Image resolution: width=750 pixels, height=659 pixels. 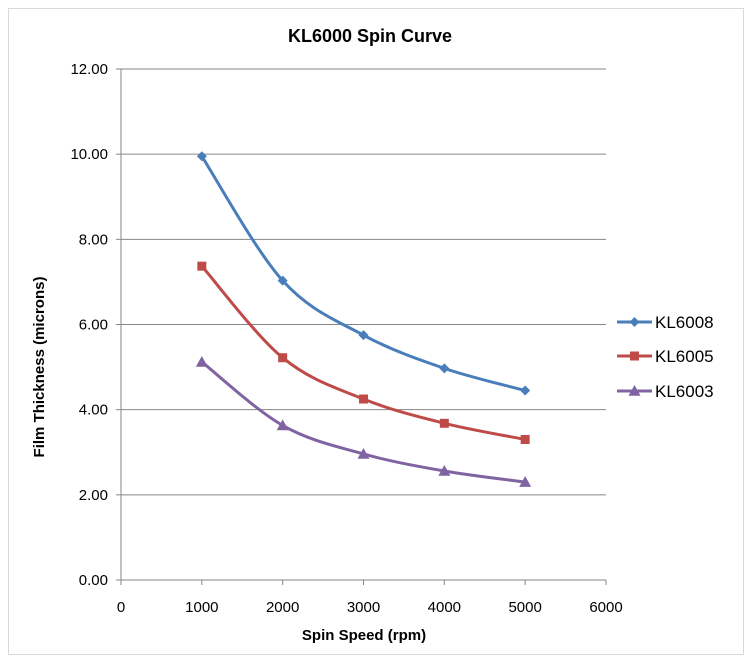 What do you see at coordinates (524, 607) in the screenshot?
I see `x-tick-label-5: 5000` at bounding box center [524, 607].